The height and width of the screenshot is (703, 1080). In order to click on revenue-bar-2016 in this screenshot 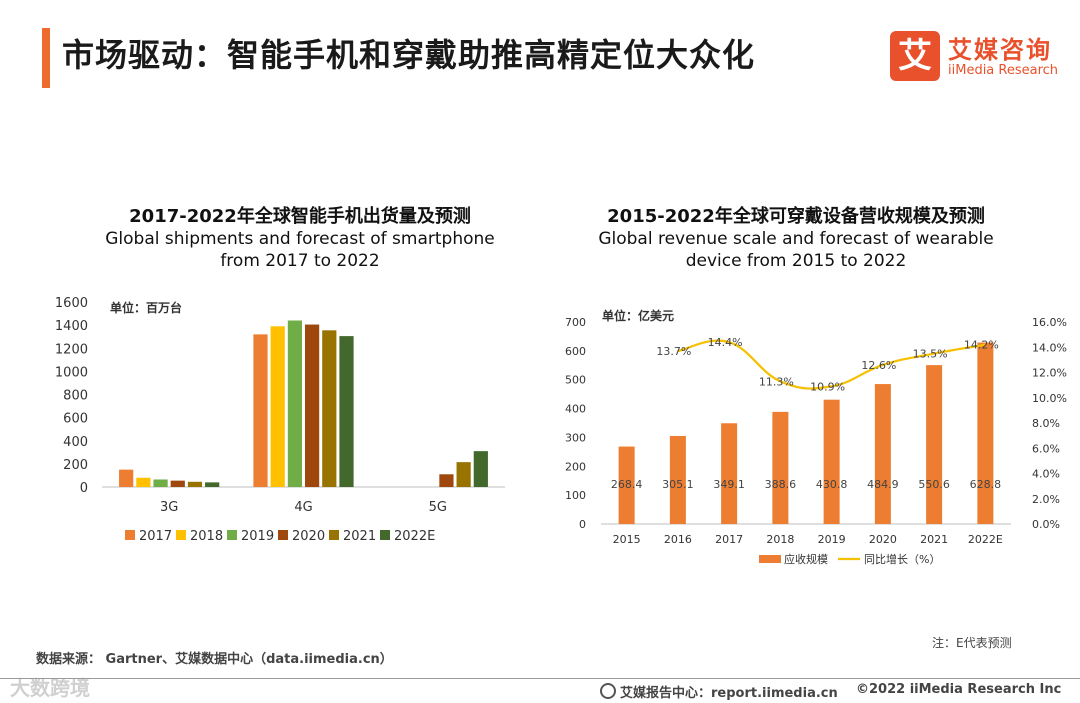, I will do `click(677, 479)`.